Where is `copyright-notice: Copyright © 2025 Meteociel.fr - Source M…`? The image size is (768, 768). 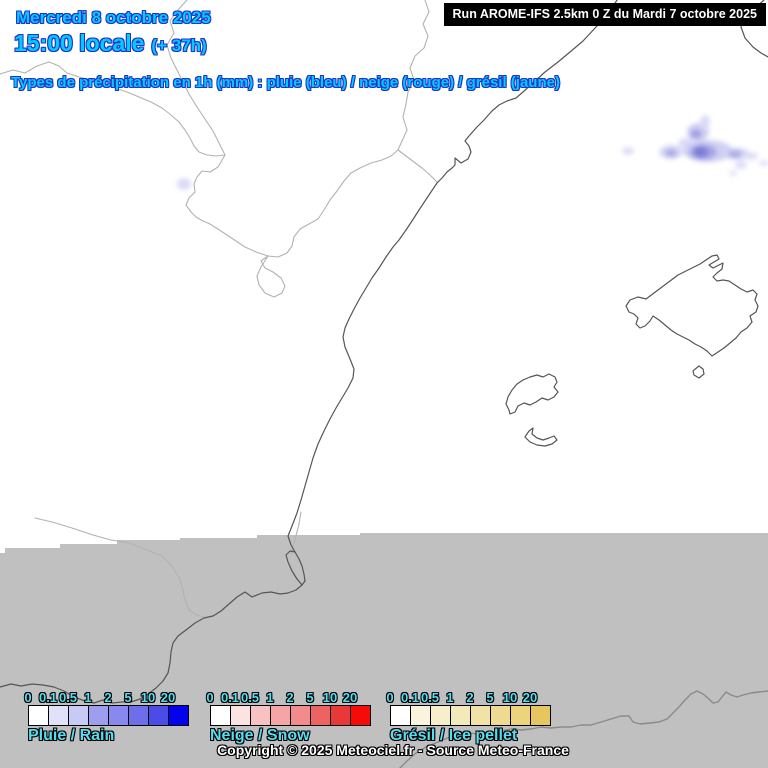 copyright-notice: Copyright © 2025 Meteociel.fr - Source M… is located at coordinates (393, 750).